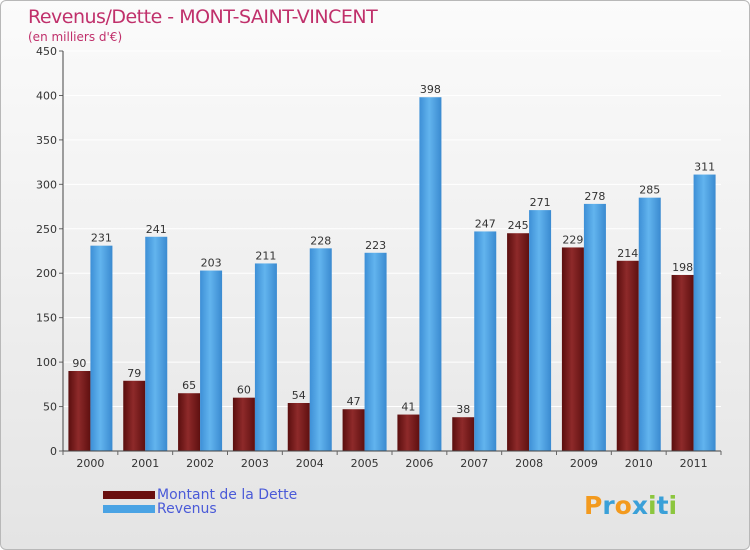 This screenshot has width=750, height=550. What do you see at coordinates (265, 357) in the screenshot?
I see `bar-revenue-2003` at bounding box center [265, 357].